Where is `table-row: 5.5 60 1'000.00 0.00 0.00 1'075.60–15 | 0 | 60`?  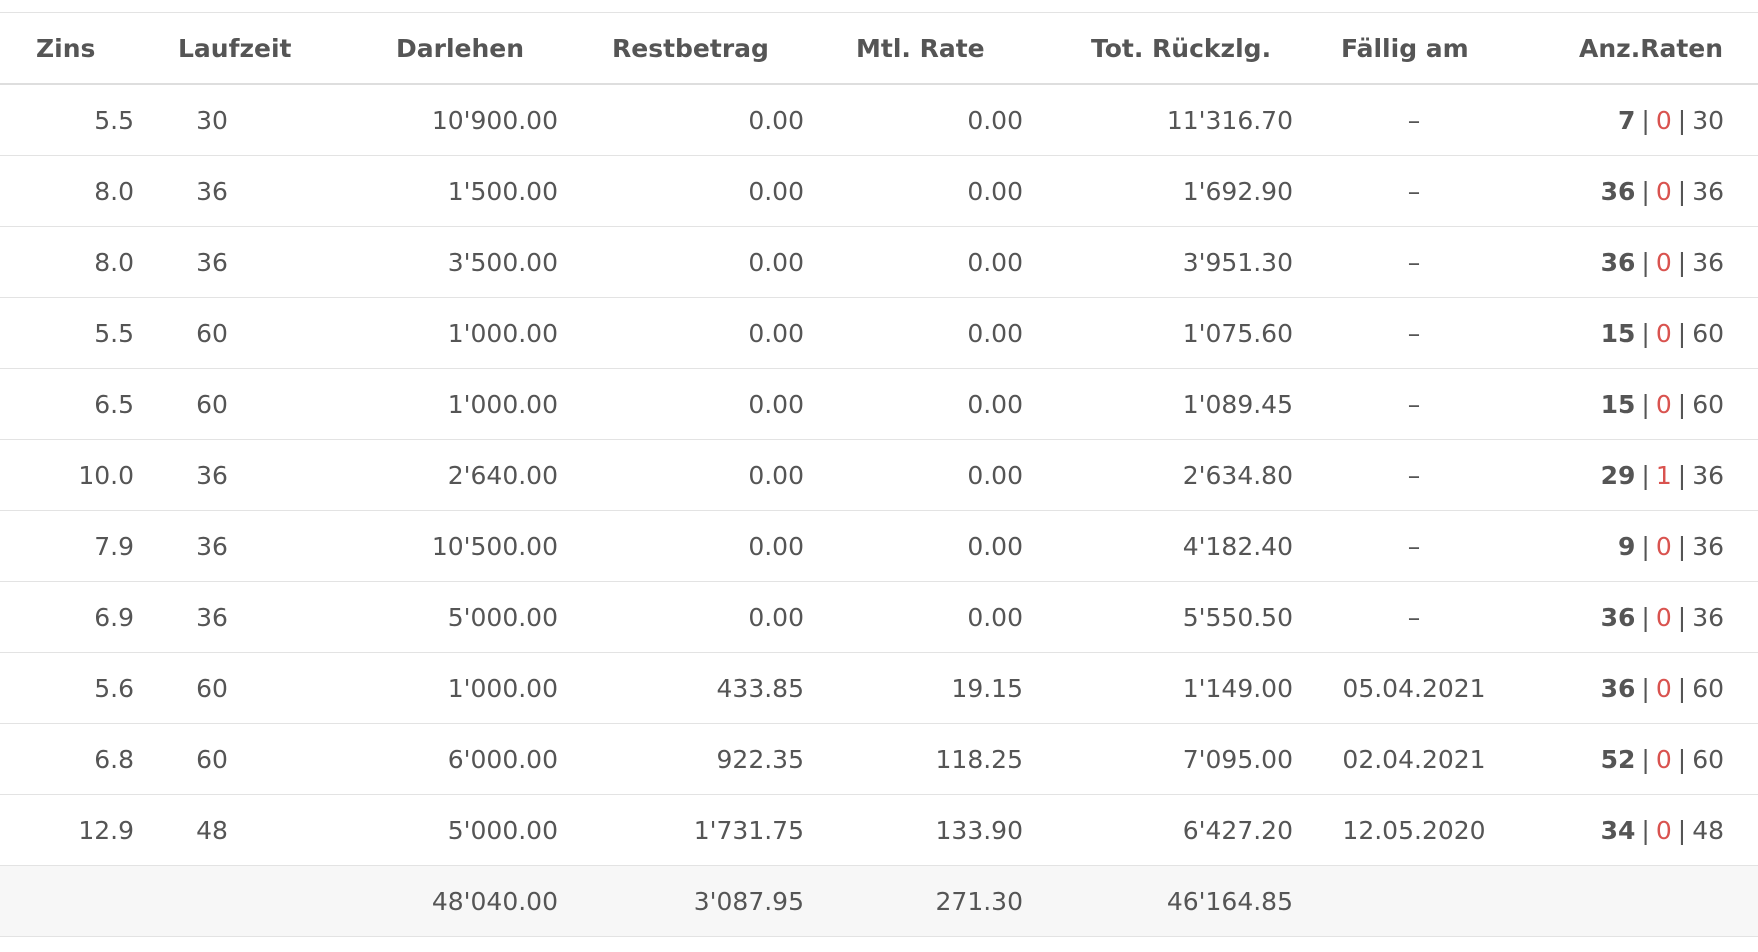
table-row: 5.5 60 1'000.00 0.00 0.00 1'075.60–15 | 0 | 60 is located at coordinates (879, 333).